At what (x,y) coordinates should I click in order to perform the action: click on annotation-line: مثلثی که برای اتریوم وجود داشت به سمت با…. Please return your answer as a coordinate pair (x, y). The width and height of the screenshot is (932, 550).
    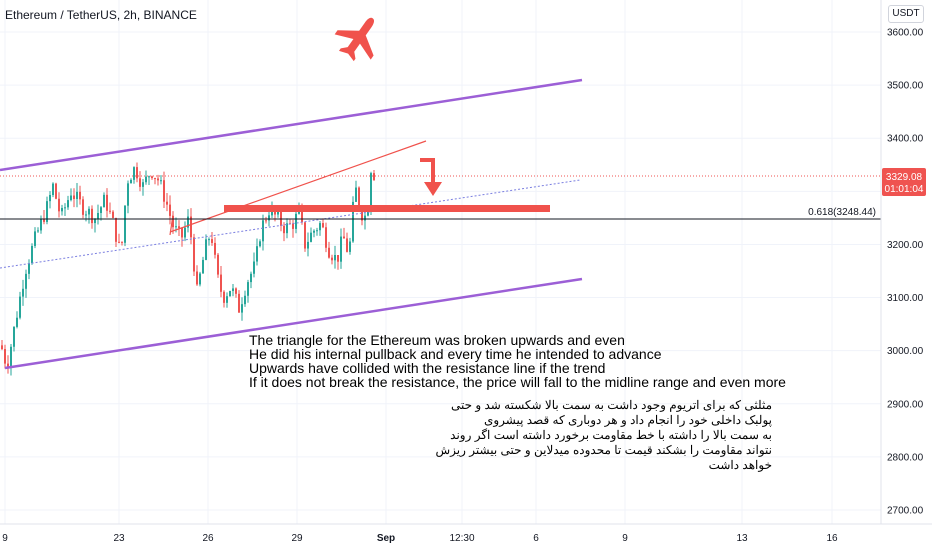
    Looking at the image, I should click on (611, 405).